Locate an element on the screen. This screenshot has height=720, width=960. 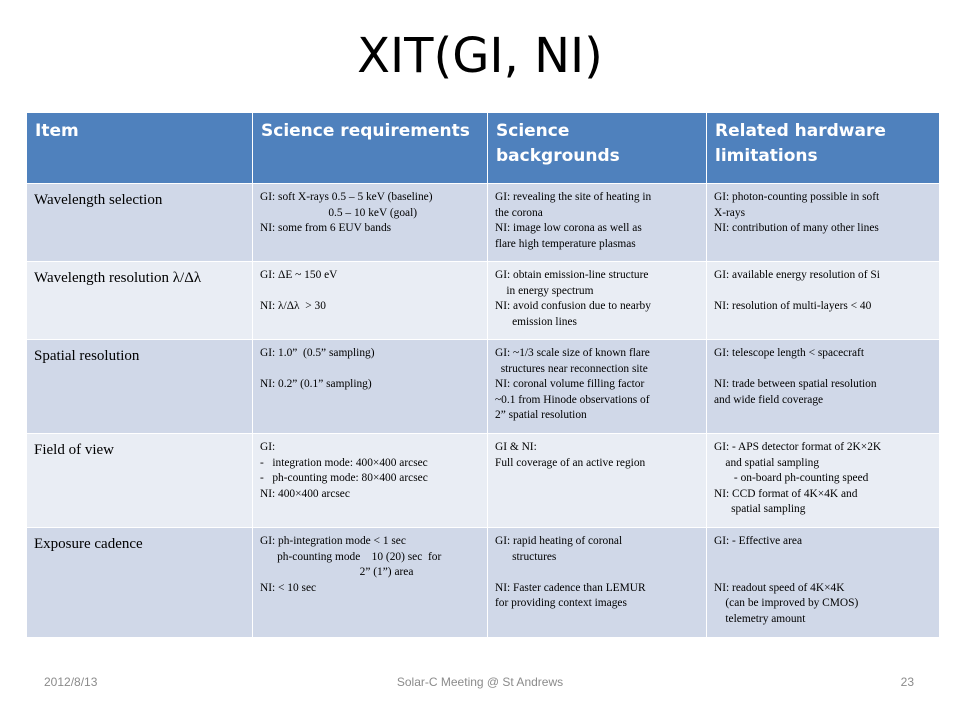
footer-event: Solar-C Meeting @ St Andrews is located at coordinates (480, 682).